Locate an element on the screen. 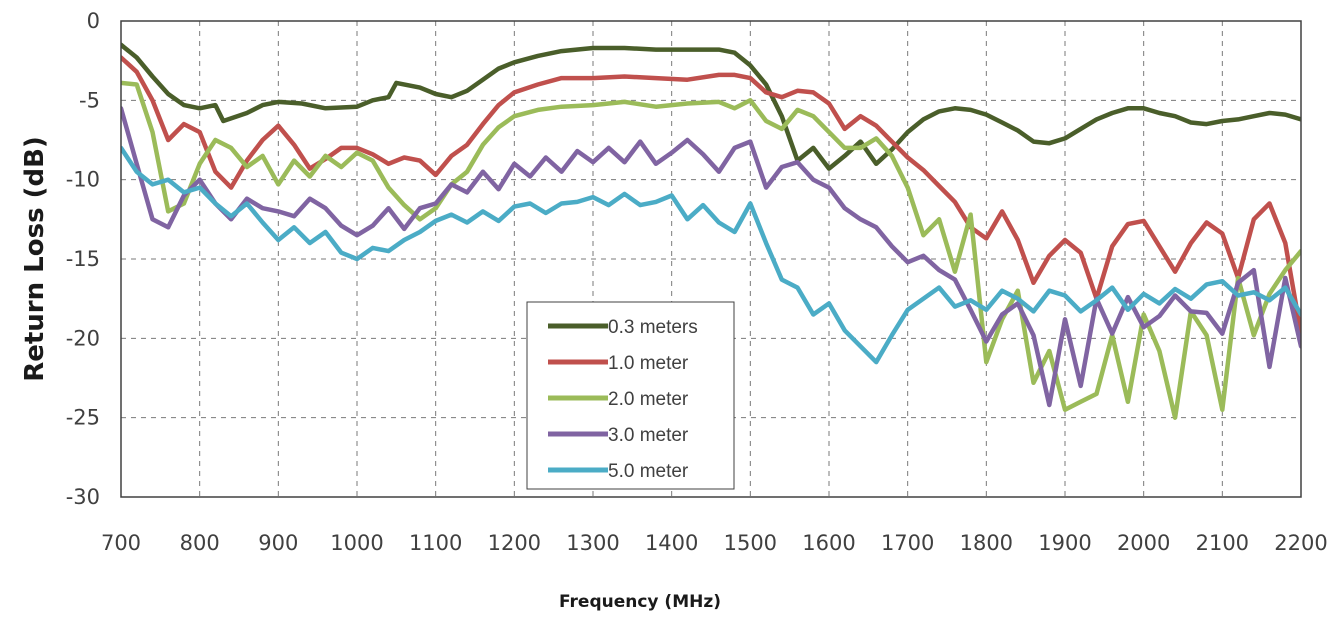  x-tick-label: 1100 is located at coordinates (435, 543).